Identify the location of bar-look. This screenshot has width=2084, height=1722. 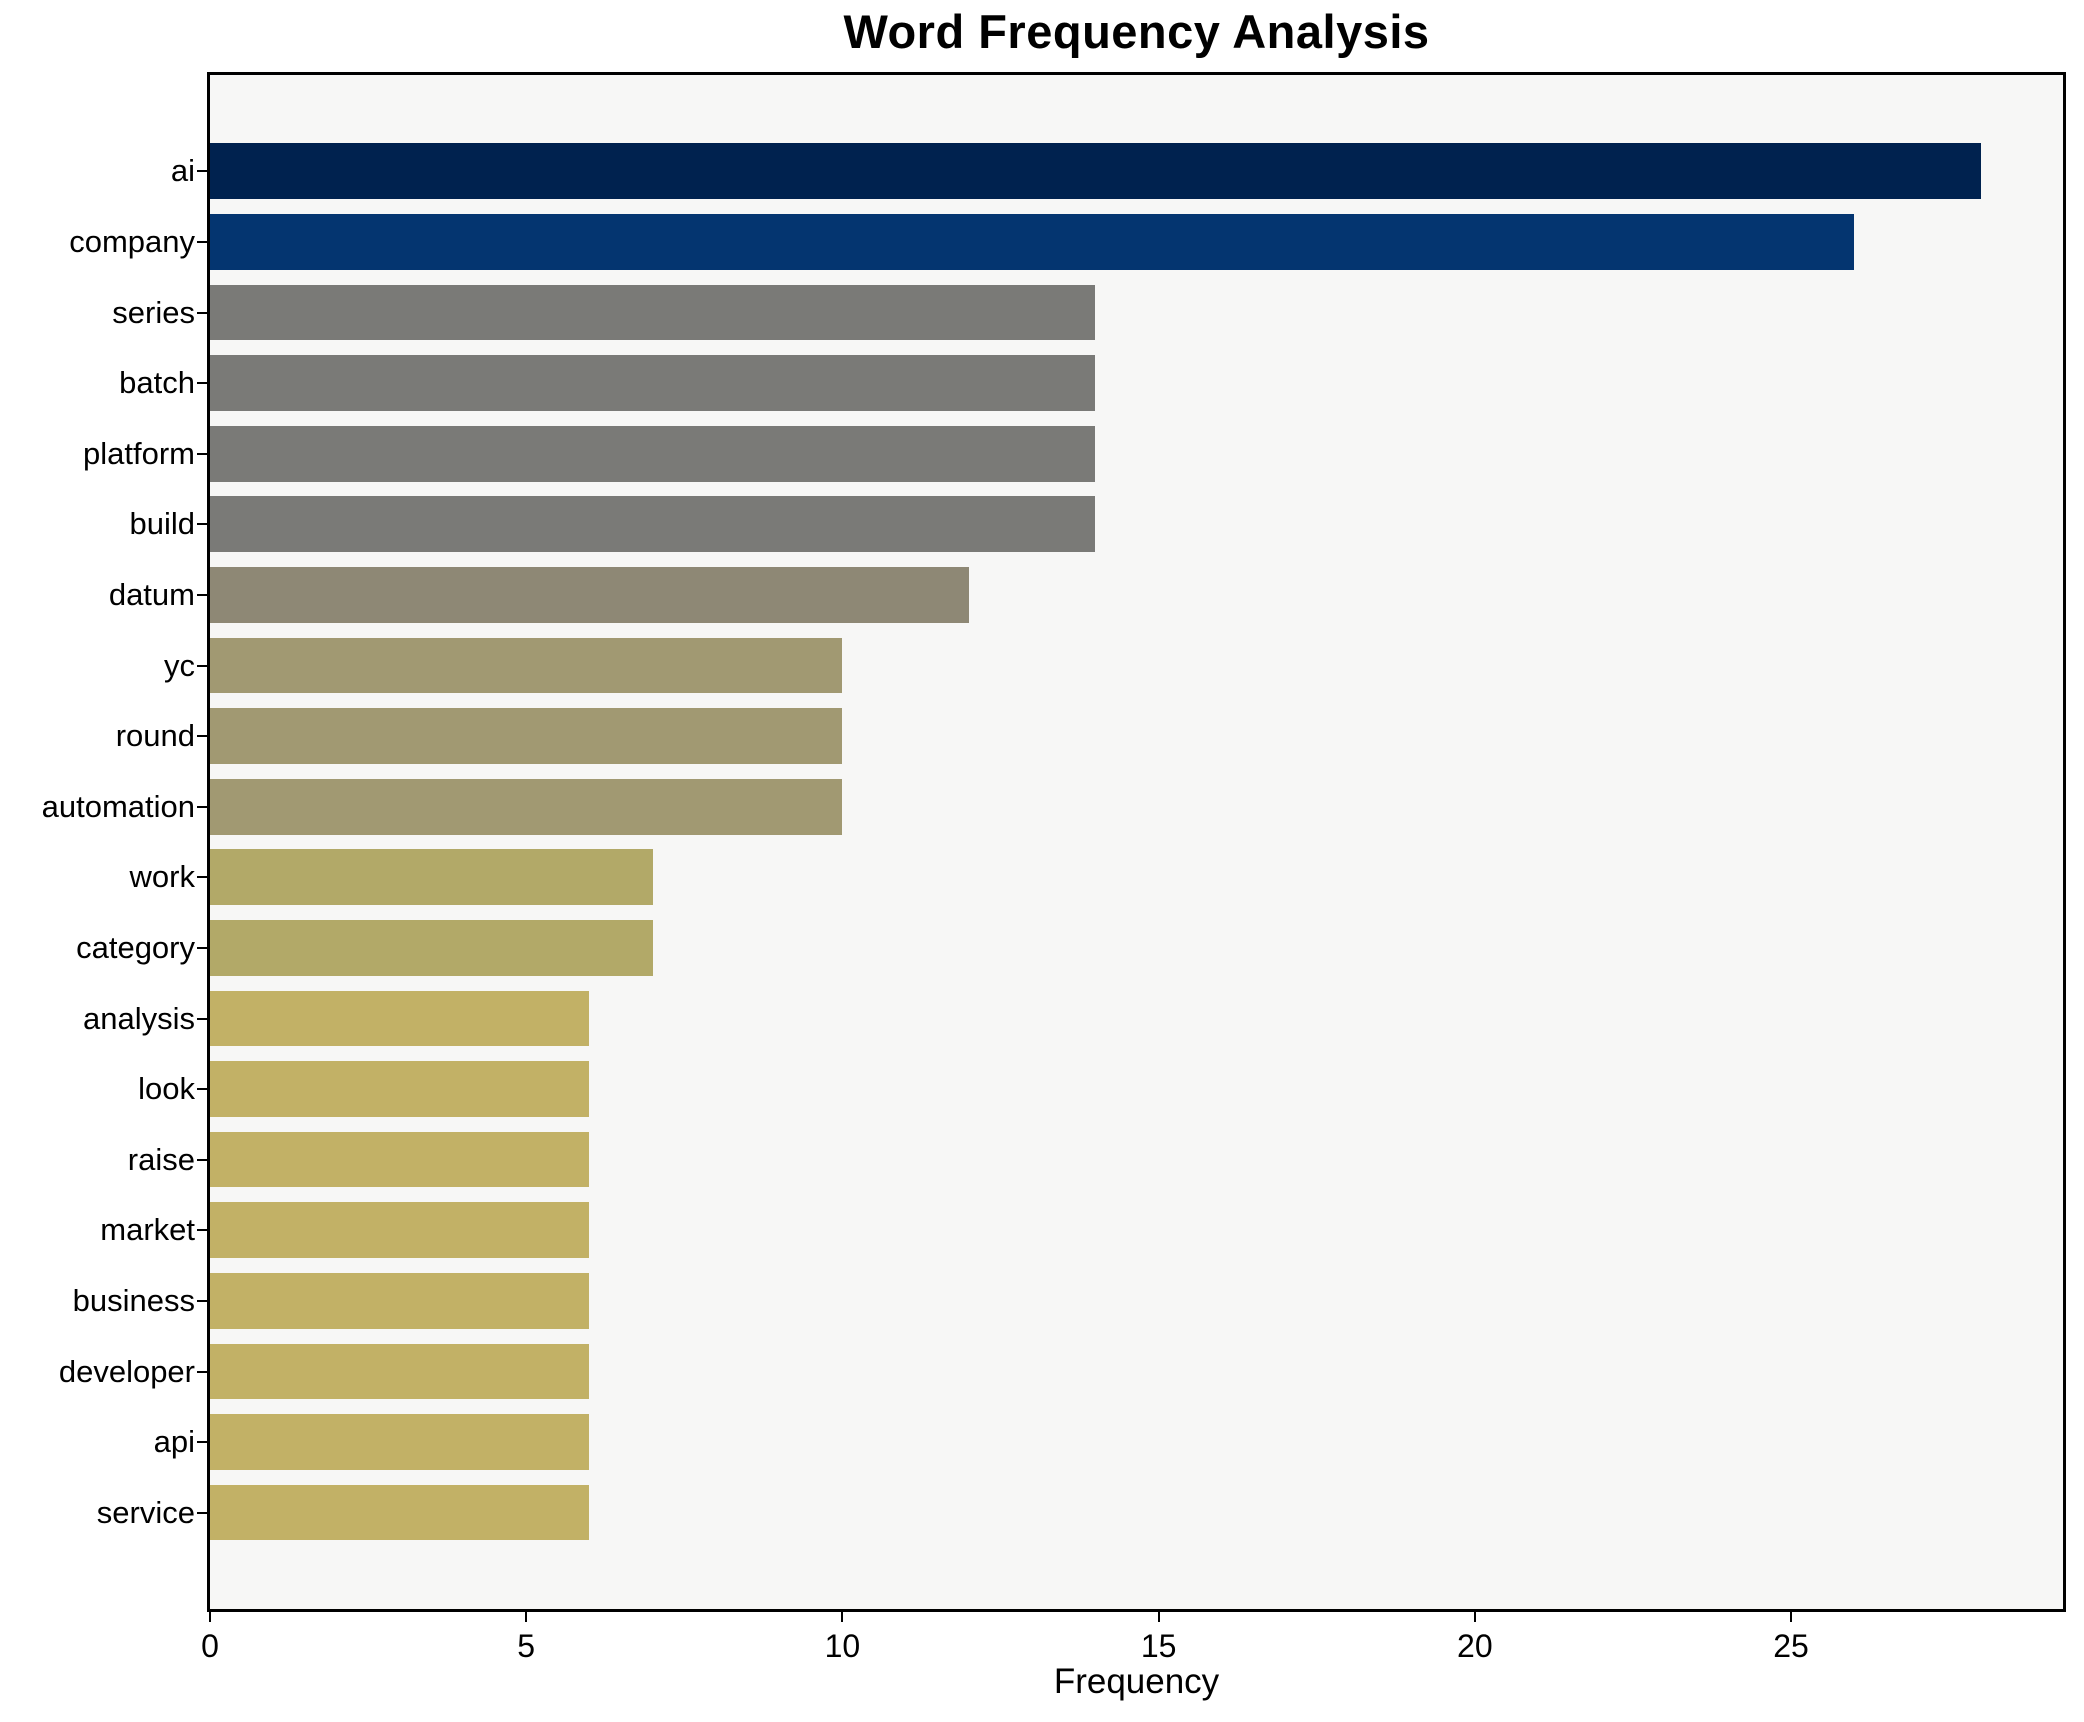
(400, 1089).